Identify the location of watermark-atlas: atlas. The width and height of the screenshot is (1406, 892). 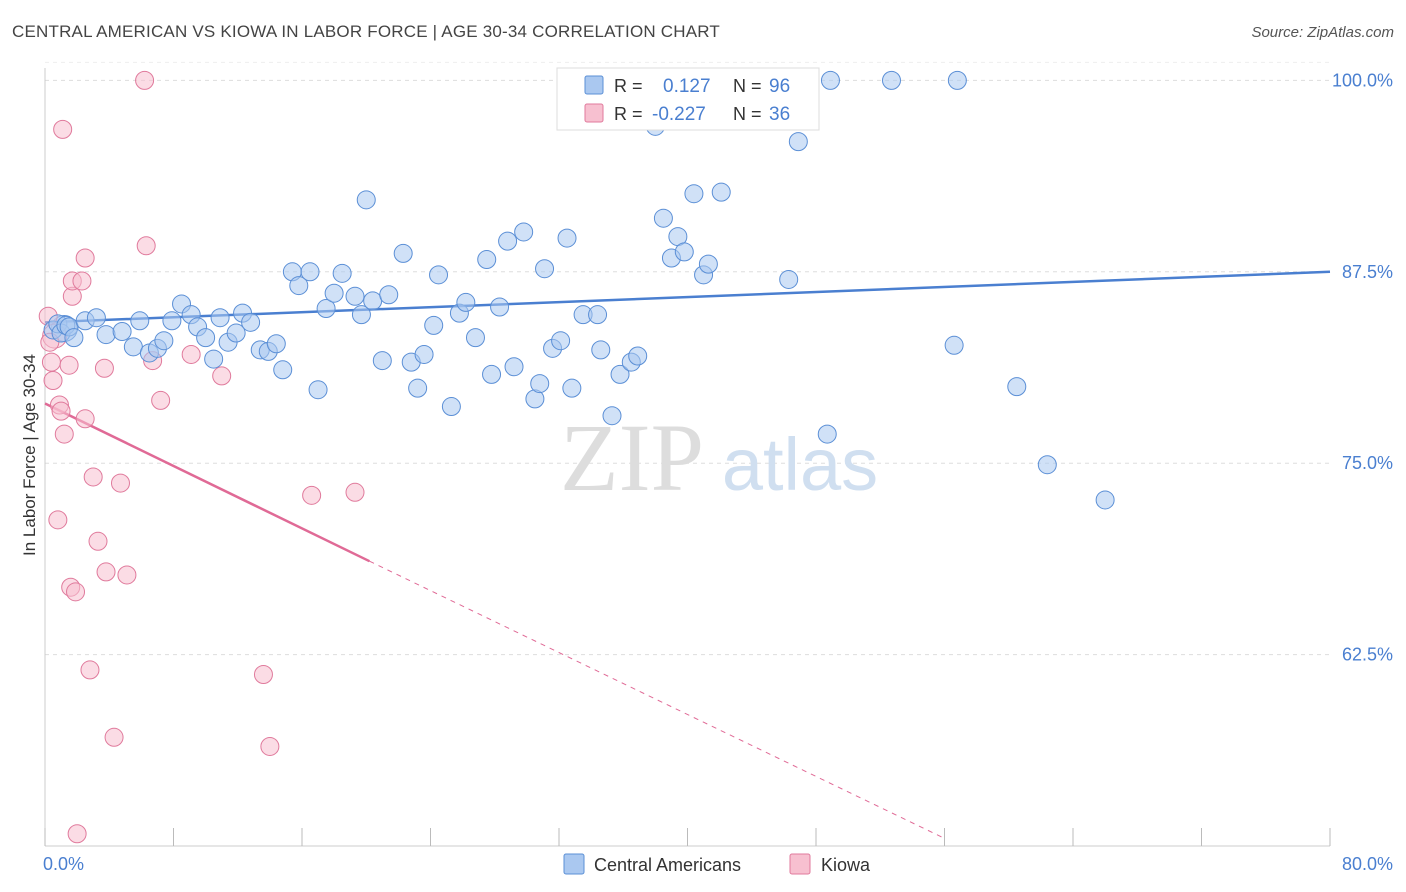
(800, 464).